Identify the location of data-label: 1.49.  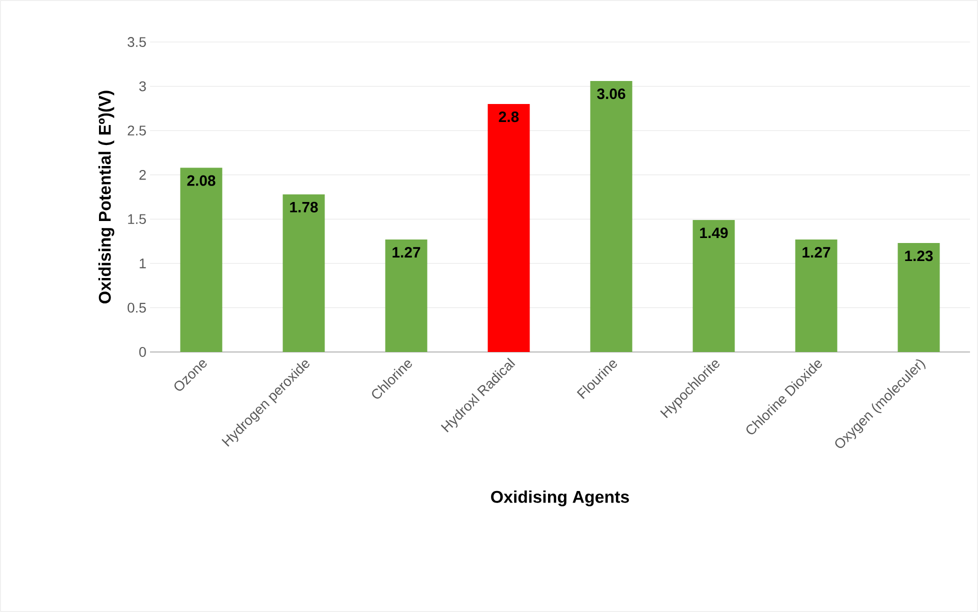
(714, 233).